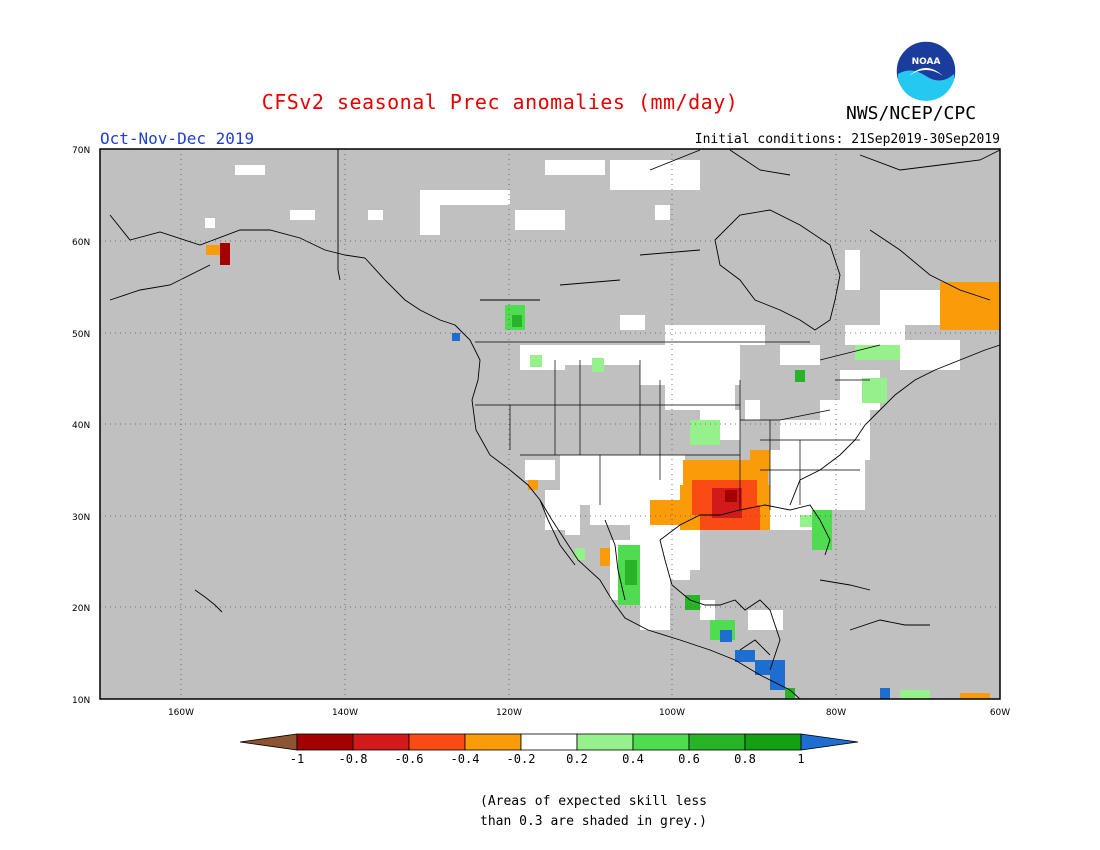 The width and height of the screenshot is (1100, 850). Describe the element at coordinates (1000, 713) in the screenshot. I see `lon-label: 60W` at that location.